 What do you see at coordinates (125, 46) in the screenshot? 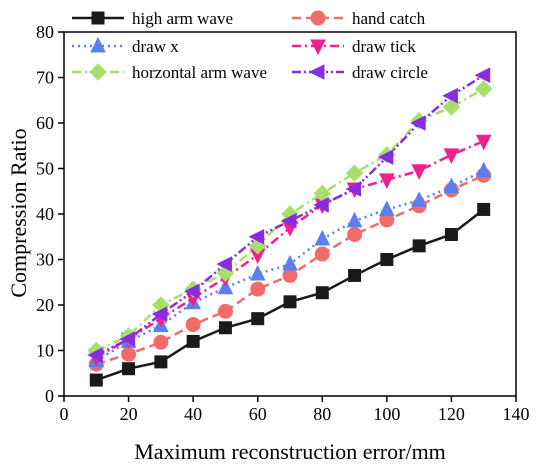
I see `legend-item: draw x` at bounding box center [125, 46].